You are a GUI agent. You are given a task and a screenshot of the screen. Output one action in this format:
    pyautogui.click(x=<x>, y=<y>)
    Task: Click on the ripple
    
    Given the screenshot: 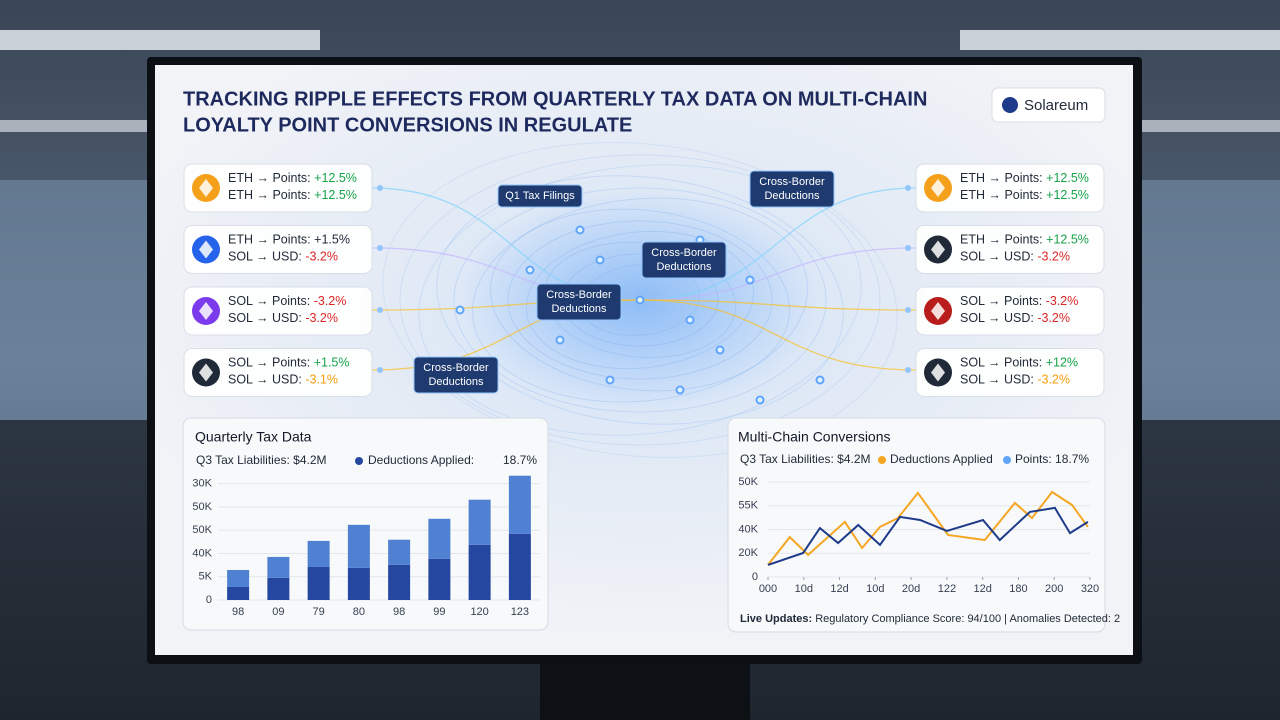 What is the action you would take?
    pyautogui.click(x=640, y=300)
    